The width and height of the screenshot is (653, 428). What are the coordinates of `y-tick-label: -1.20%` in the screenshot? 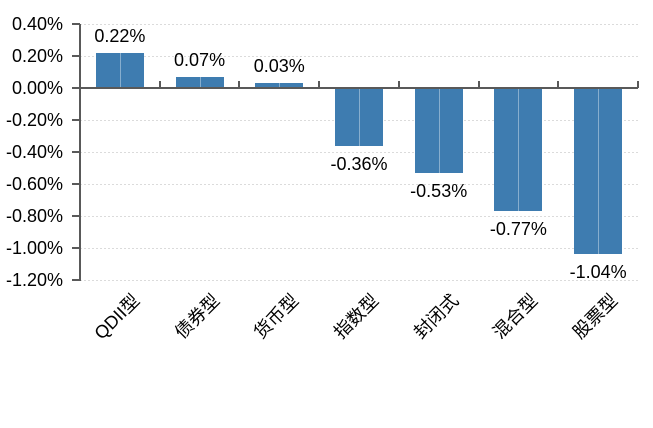 It's located at (34, 280).